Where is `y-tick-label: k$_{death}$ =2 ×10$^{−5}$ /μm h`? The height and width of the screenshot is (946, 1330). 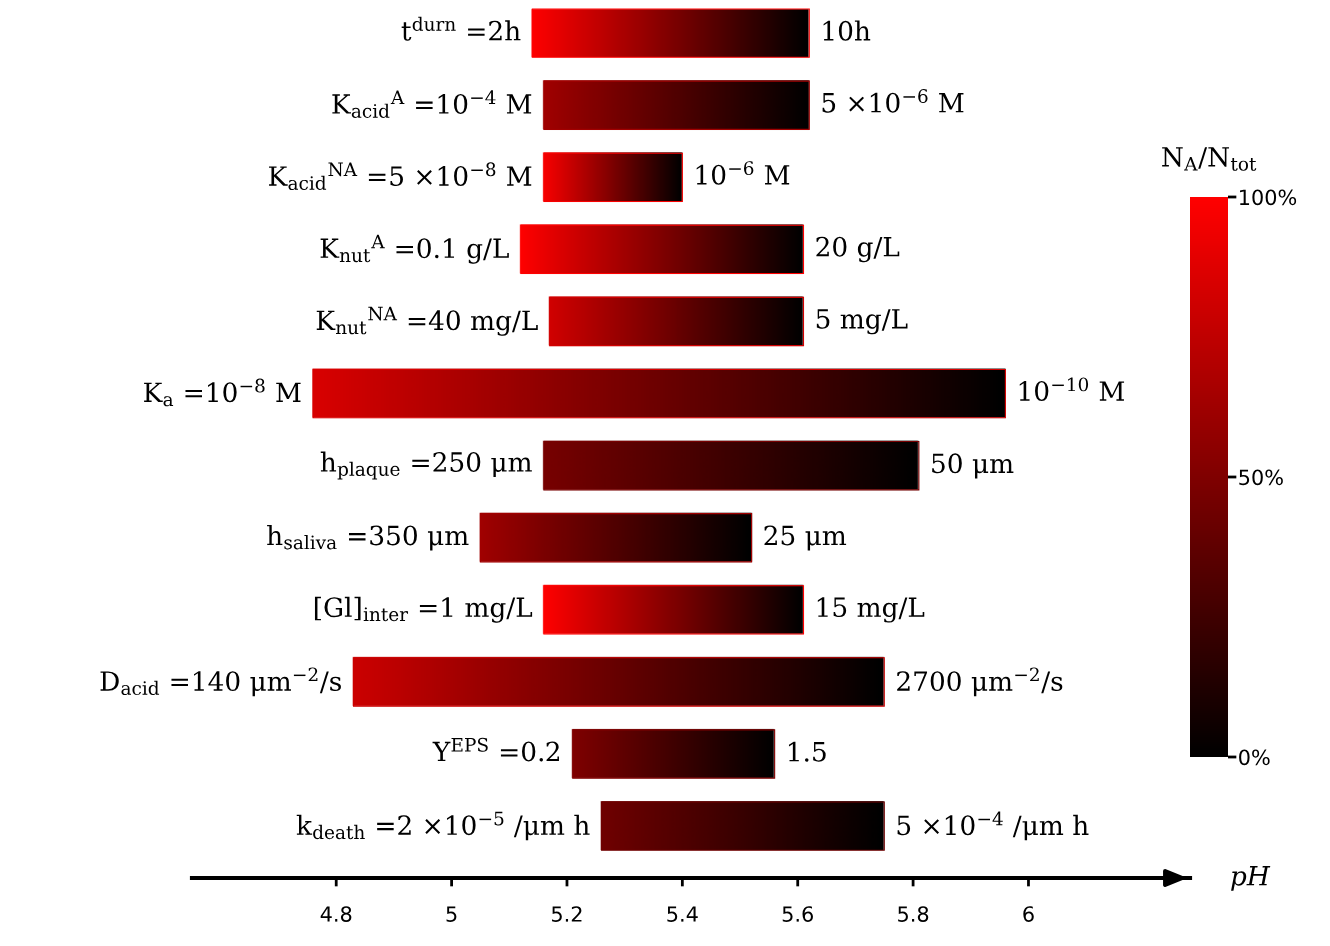
y-tick-label: k$_{death}$ =2 ×10$^{−5}$ /μm h is located at coordinates (443, 826).